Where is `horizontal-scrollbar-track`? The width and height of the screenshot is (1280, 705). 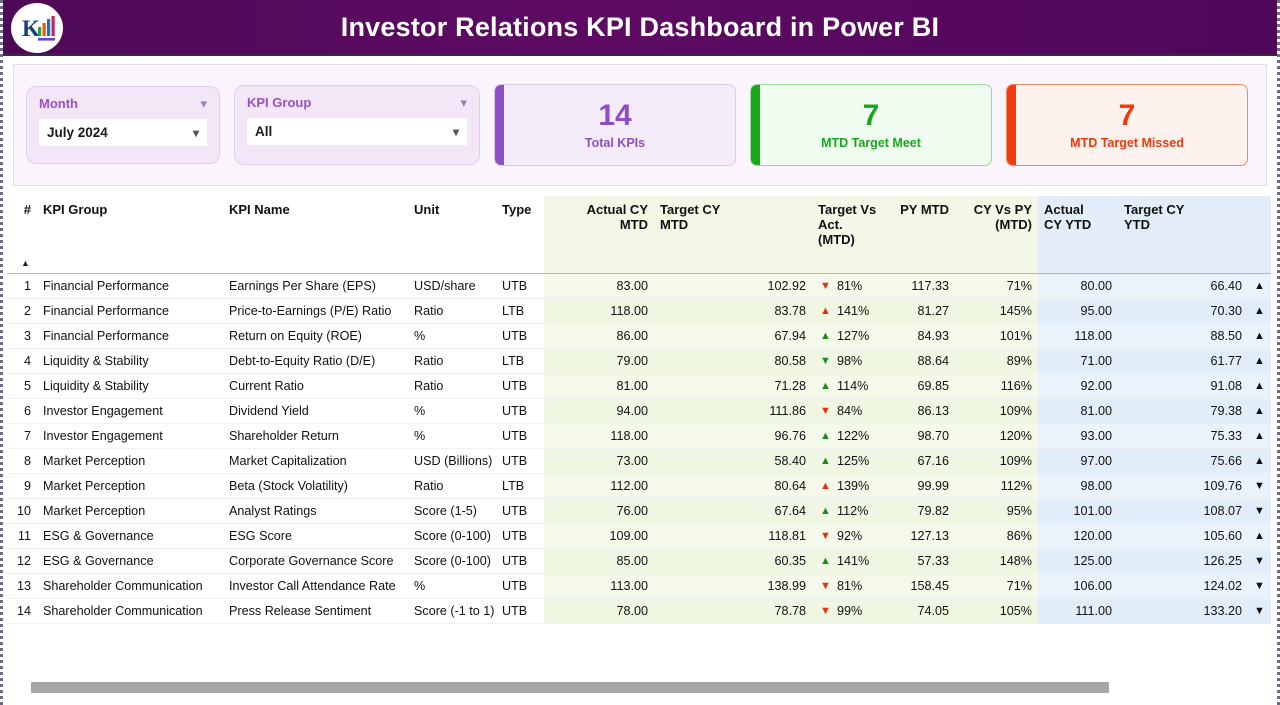 horizontal-scrollbar-track is located at coordinates (641, 690).